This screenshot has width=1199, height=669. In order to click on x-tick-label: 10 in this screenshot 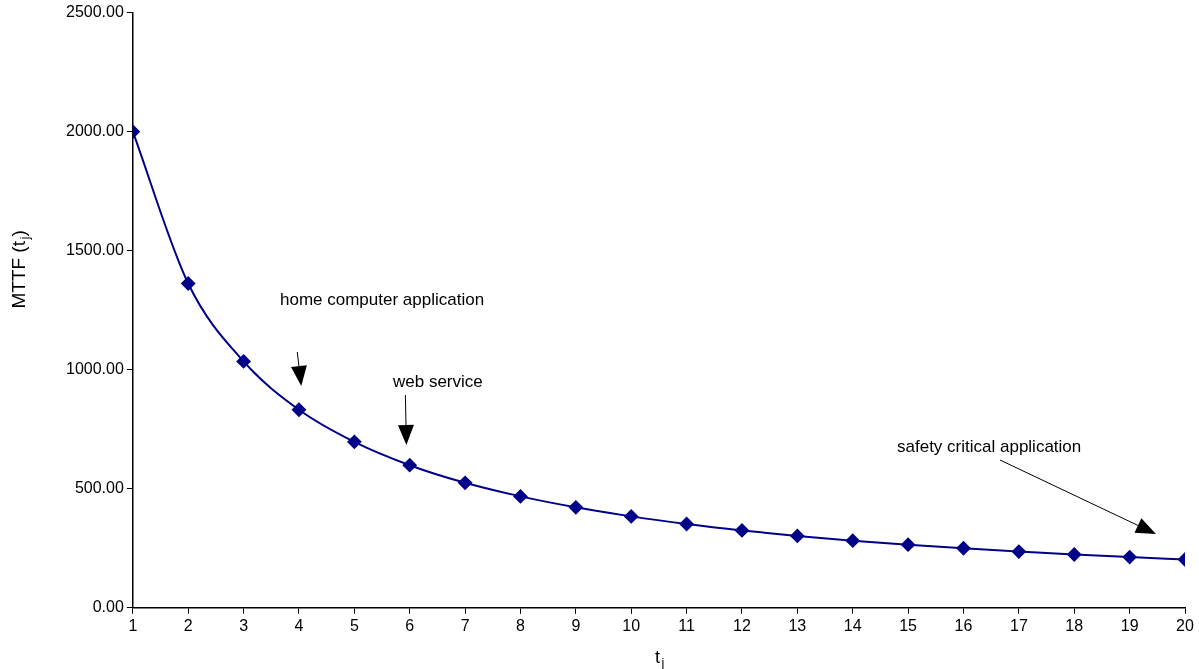, I will do `click(631, 625)`.